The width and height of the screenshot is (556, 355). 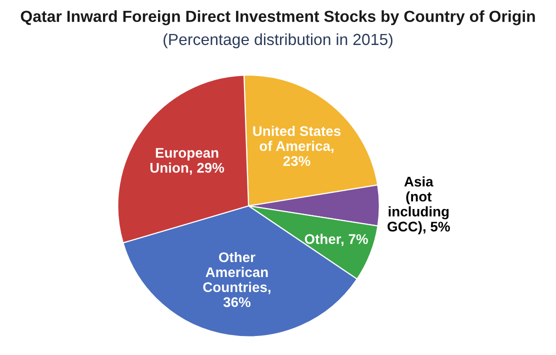 What do you see at coordinates (336, 240) in the screenshot?
I see `slice-label: Other, 7%` at bounding box center [336, 240].